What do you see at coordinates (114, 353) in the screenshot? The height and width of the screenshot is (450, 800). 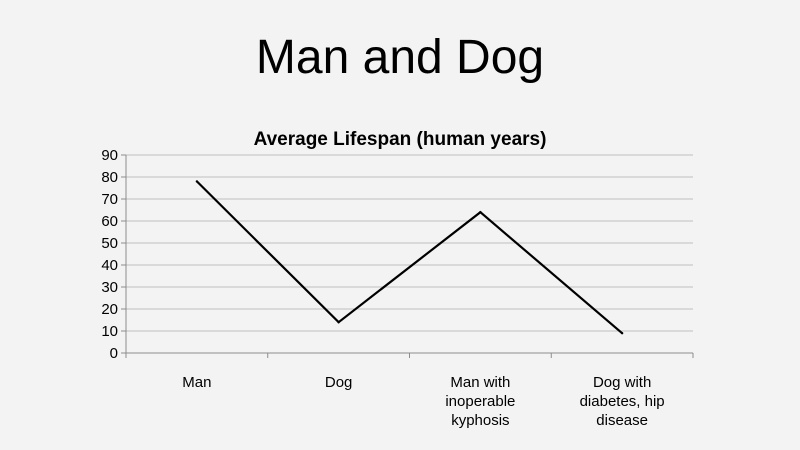 I see `y-tick-label-0: 0` at bounding box center [114, 353].